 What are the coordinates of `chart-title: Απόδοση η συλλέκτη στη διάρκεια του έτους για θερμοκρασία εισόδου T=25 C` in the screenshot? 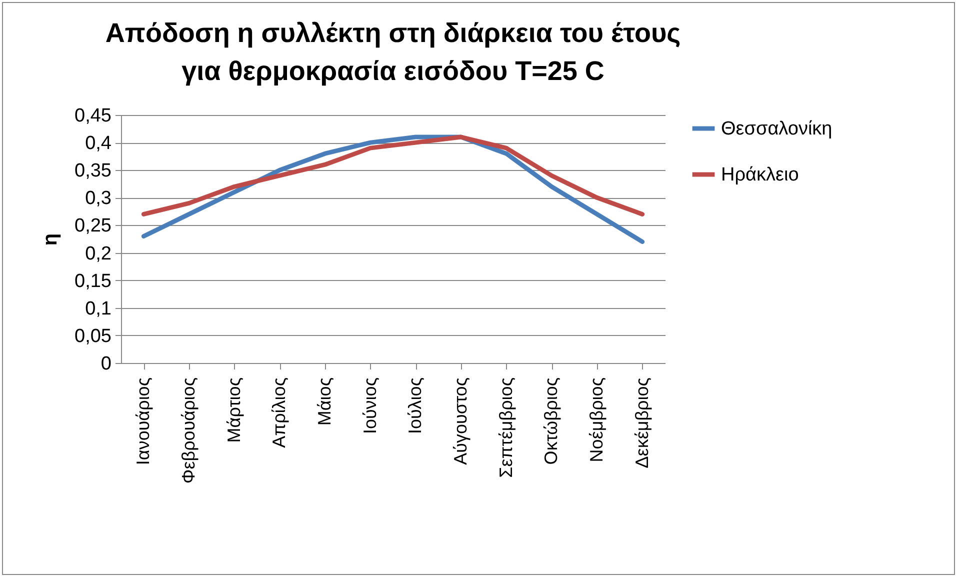 It's located at (393, 52).